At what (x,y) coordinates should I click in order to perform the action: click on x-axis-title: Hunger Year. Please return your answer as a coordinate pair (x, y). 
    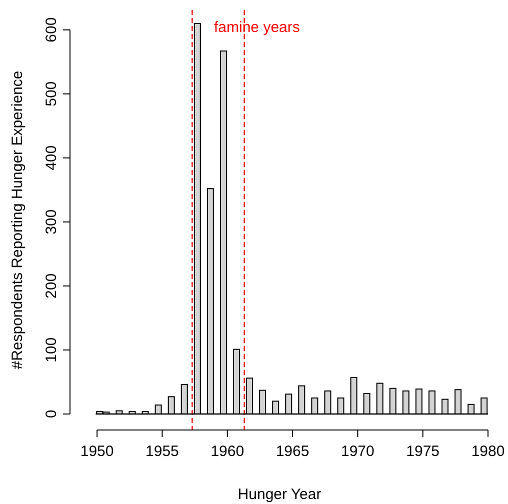
    Looking at the image, I should click on (280, 494).